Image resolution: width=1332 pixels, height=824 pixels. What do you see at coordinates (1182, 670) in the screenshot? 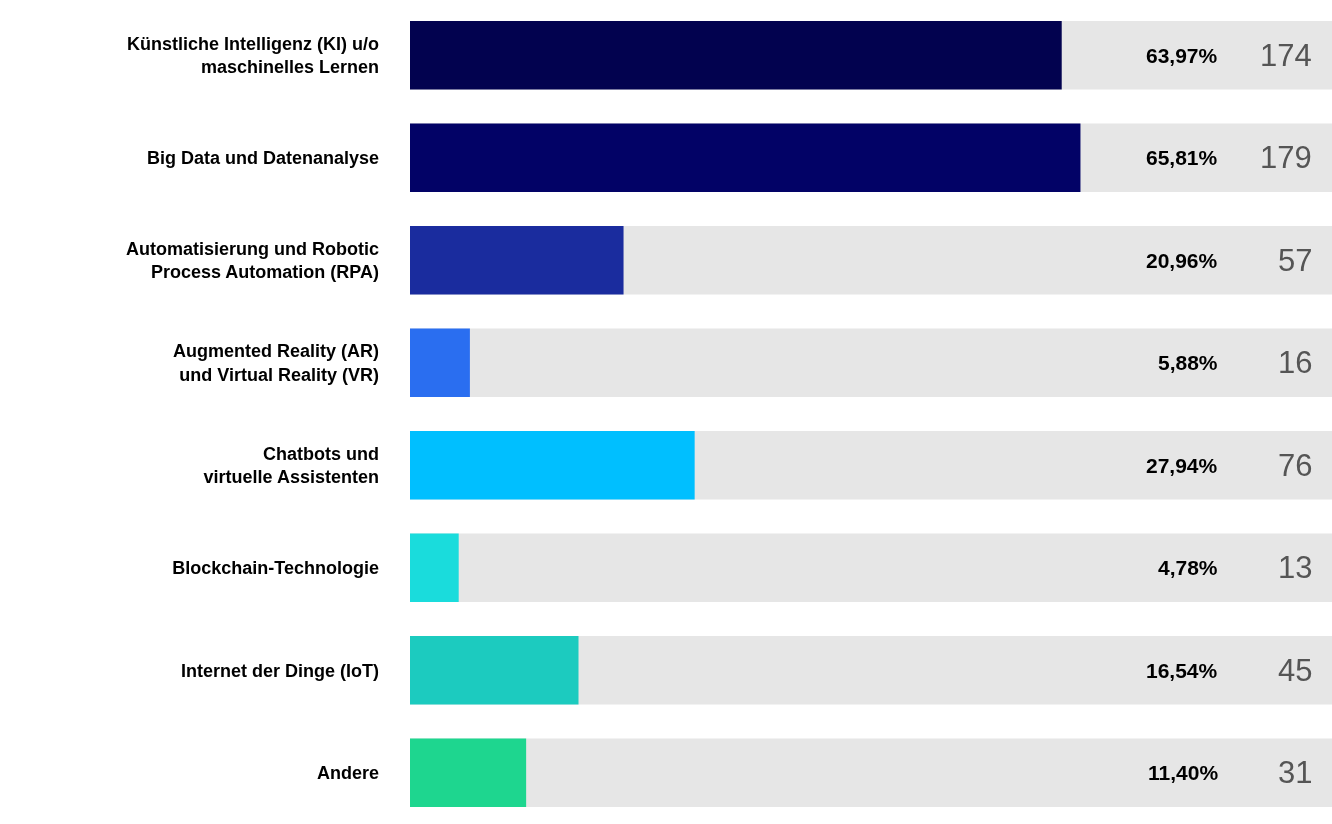
I see `data-label: 16,54%` at bounding box center [1182, 670].